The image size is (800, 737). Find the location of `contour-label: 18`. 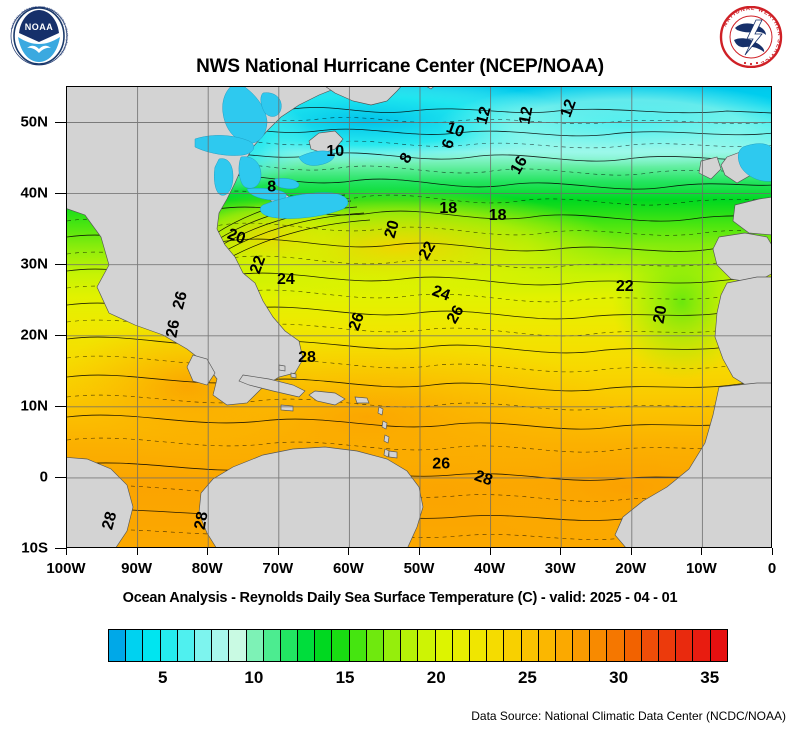

contour-label: 18 is located at coordinates (498, 215).